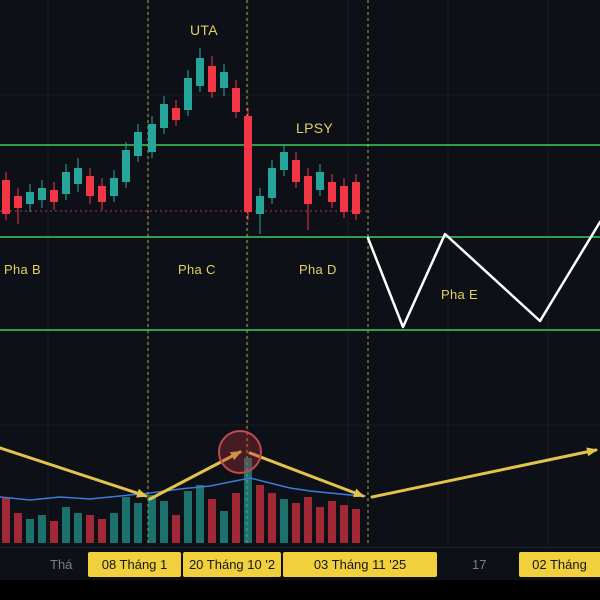  I want to click on annotation-lpsy: LPSY, so click(314, 128).